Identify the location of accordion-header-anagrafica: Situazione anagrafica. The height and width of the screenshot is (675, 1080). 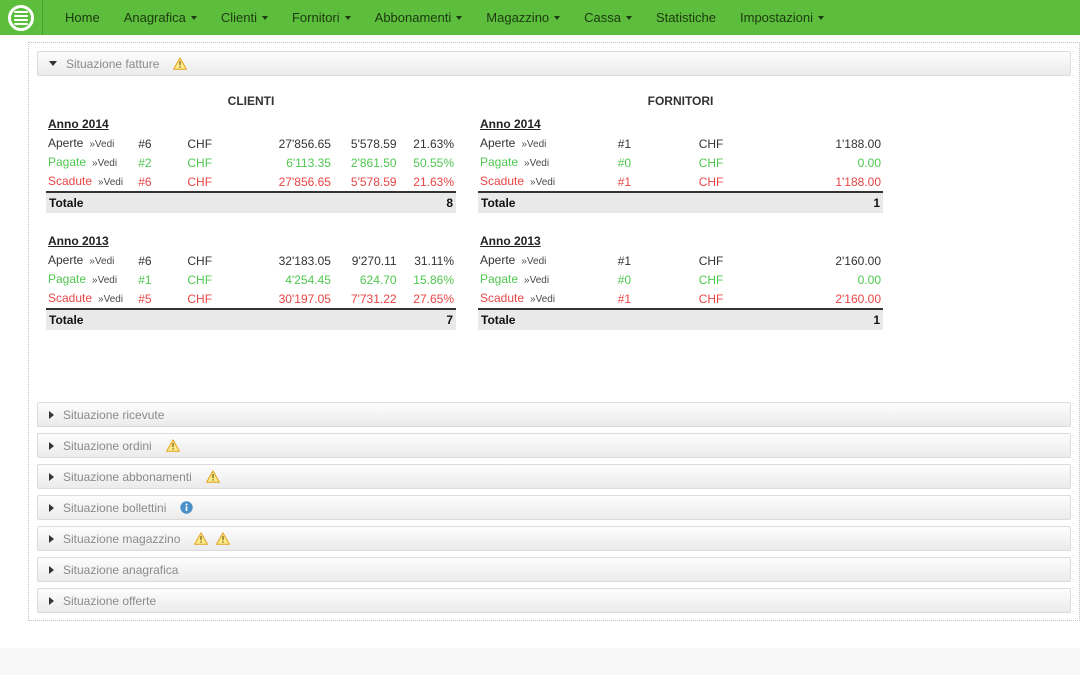
(554, 569).